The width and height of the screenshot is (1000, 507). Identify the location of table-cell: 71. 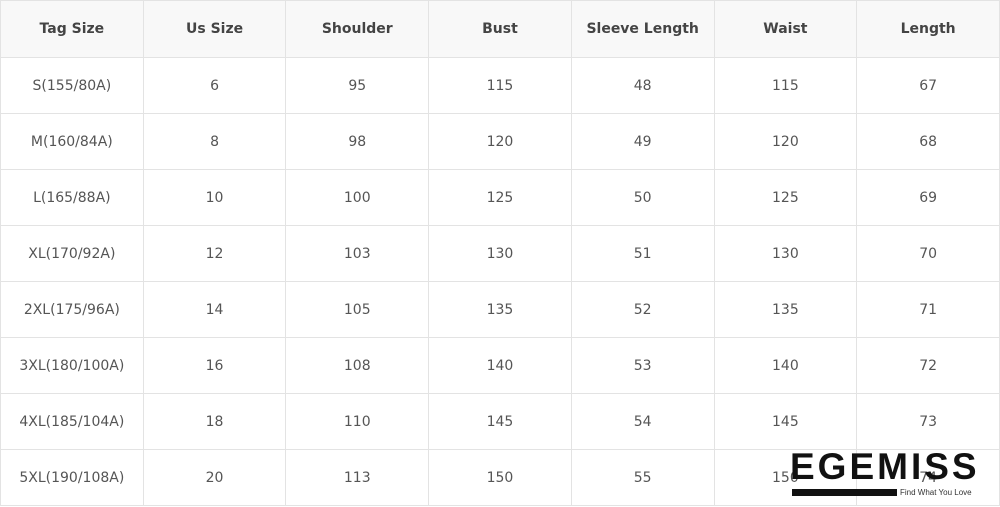
(928, 309).